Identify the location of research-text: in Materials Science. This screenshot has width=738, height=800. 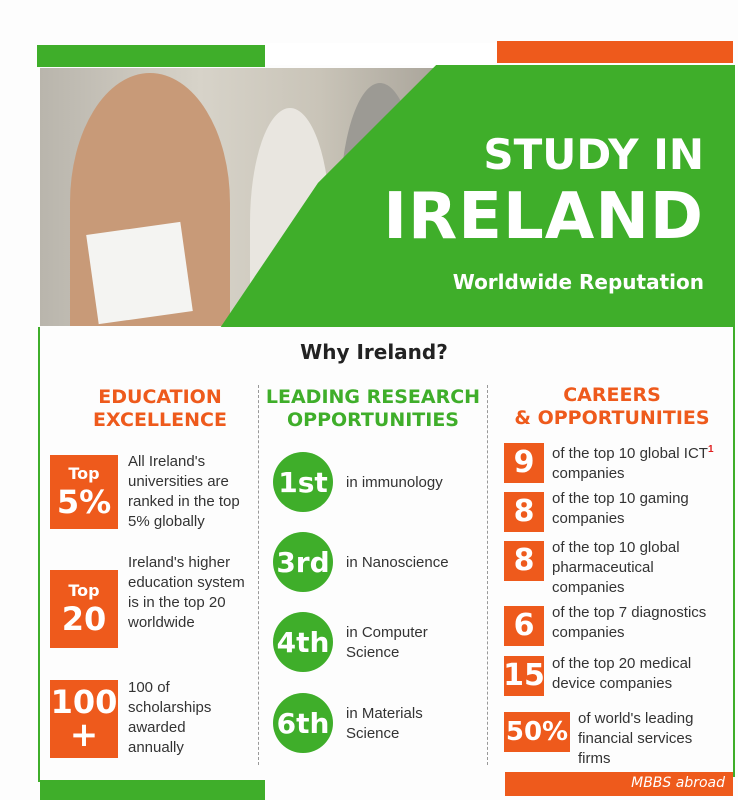
(384, 723).